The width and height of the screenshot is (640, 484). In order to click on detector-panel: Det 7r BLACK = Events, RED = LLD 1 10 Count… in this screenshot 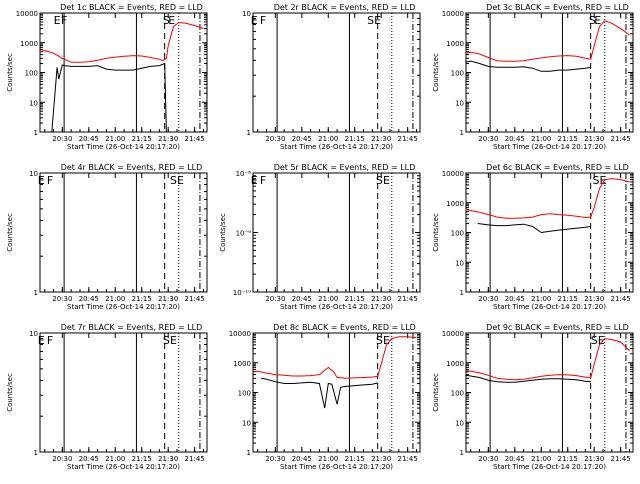, I will do `click(107, 397)`.